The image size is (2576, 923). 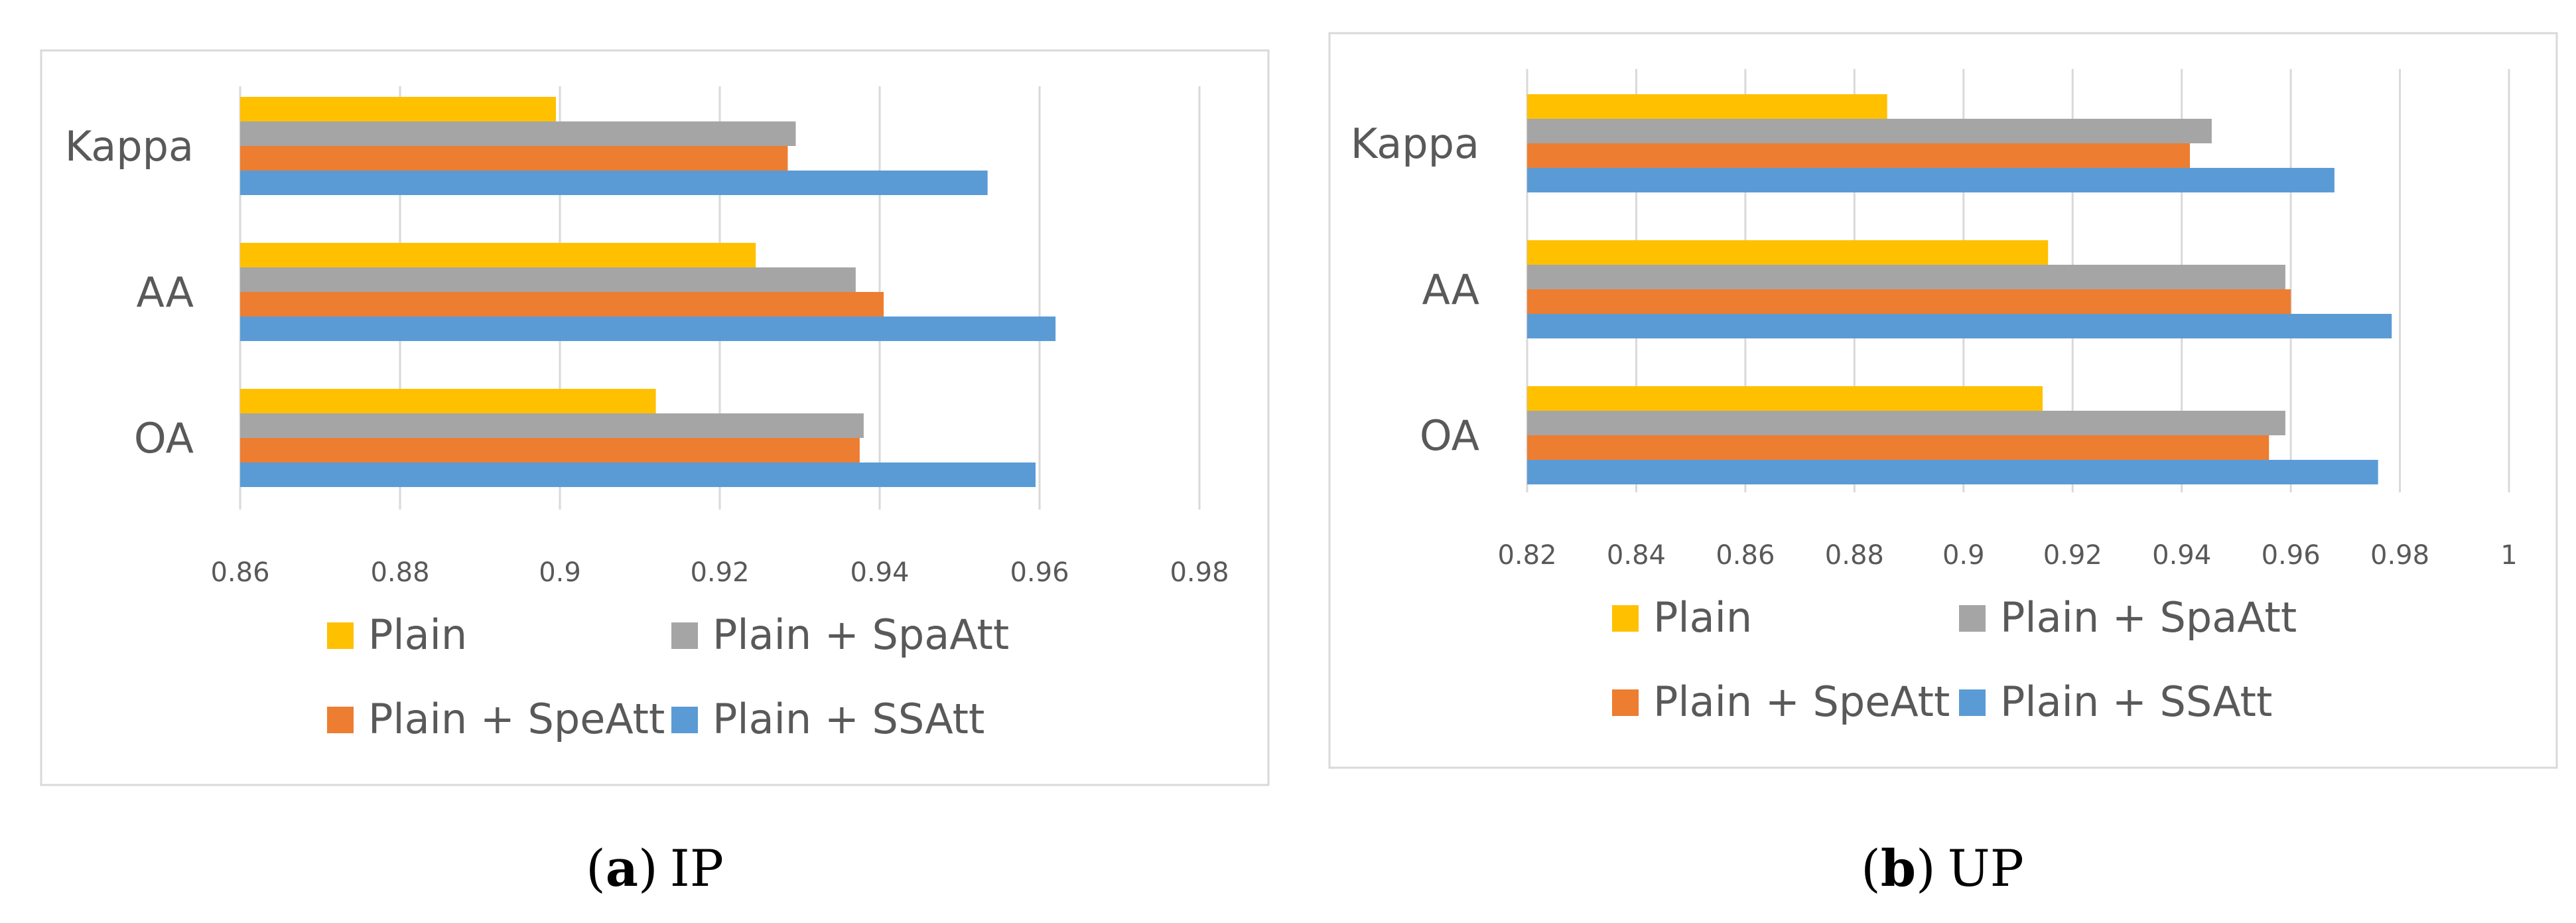 What do you see at coordinates (1526, 555) in the screenshot?
I see `x-tick-label: 0.82` at bounding box center [1526, 555].